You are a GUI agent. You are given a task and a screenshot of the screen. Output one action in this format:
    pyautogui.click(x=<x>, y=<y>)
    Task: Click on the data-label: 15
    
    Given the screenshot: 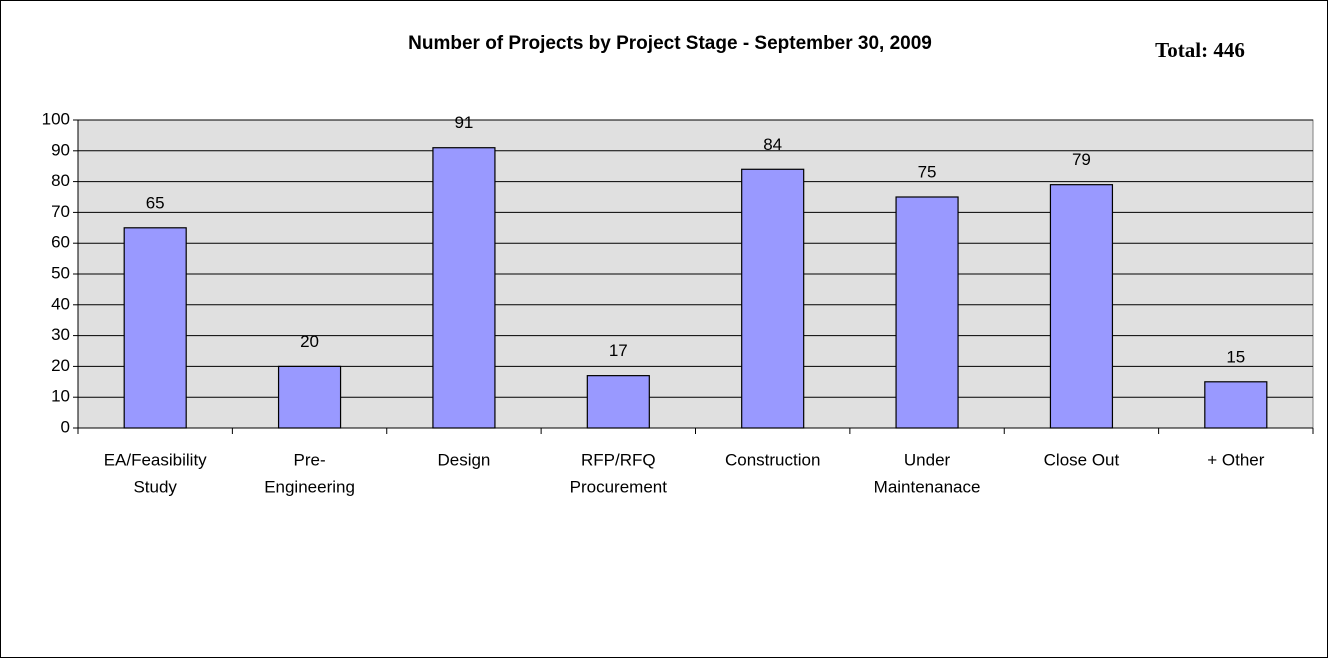 What is the action you would take?
    pyautogui.click(x=1235, y=356)
    